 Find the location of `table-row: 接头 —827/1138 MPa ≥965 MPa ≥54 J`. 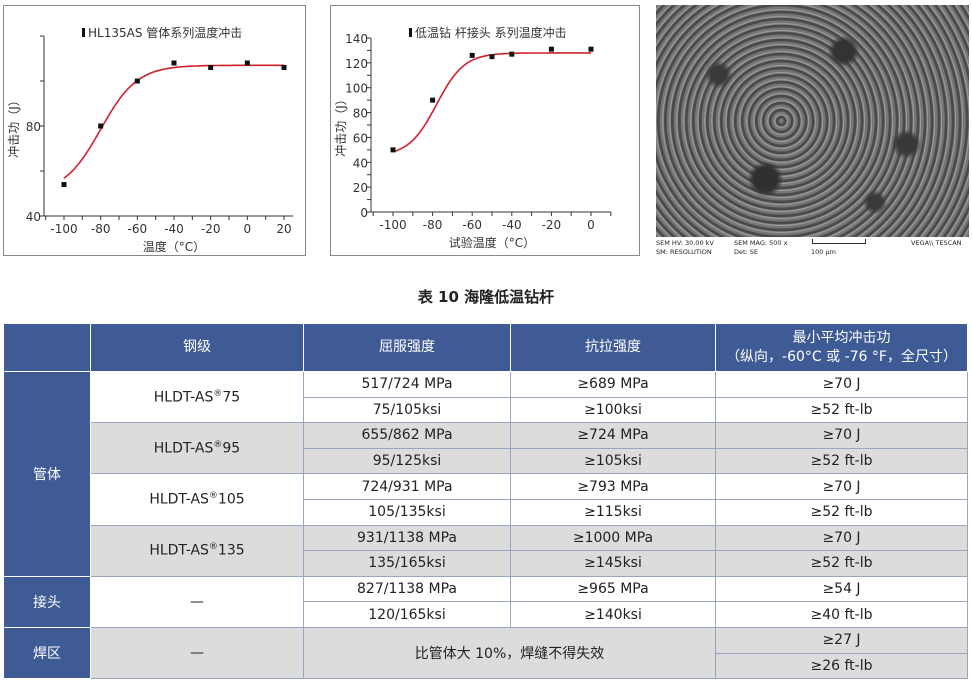

table-row: 接头 —827/1138 MPa ≥965 MPa ≥54 J is located at coordinates (485, 601).